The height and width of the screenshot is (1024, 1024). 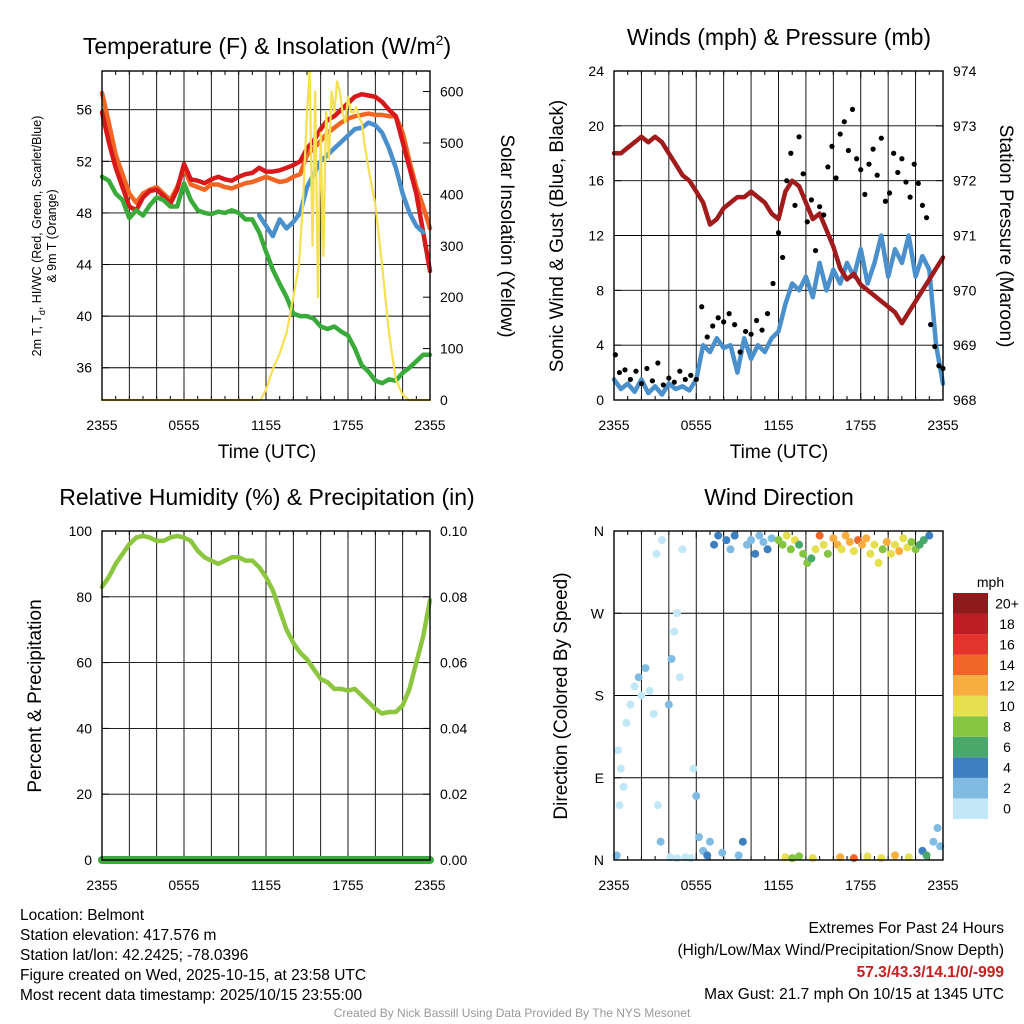 I want to click on winds-frame, so click(x=778, y=235).